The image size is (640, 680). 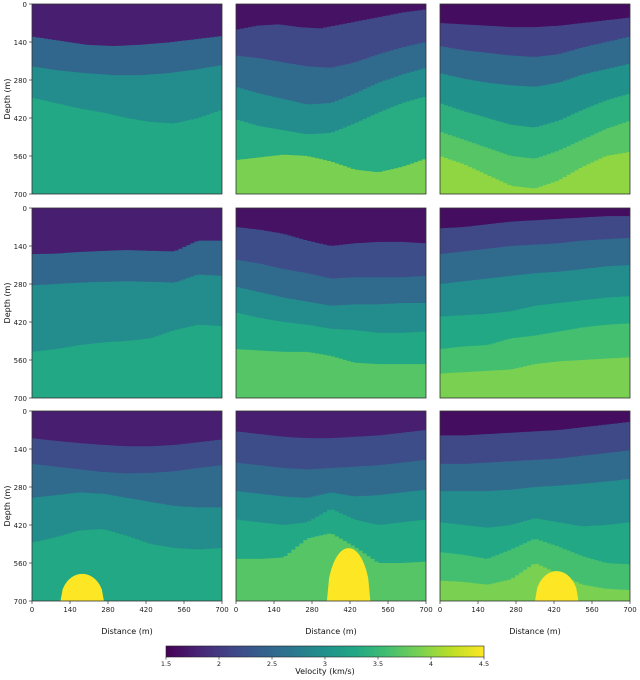 I want to click on colorbar-tick-label: 2.5, so click(x=272, y=664).